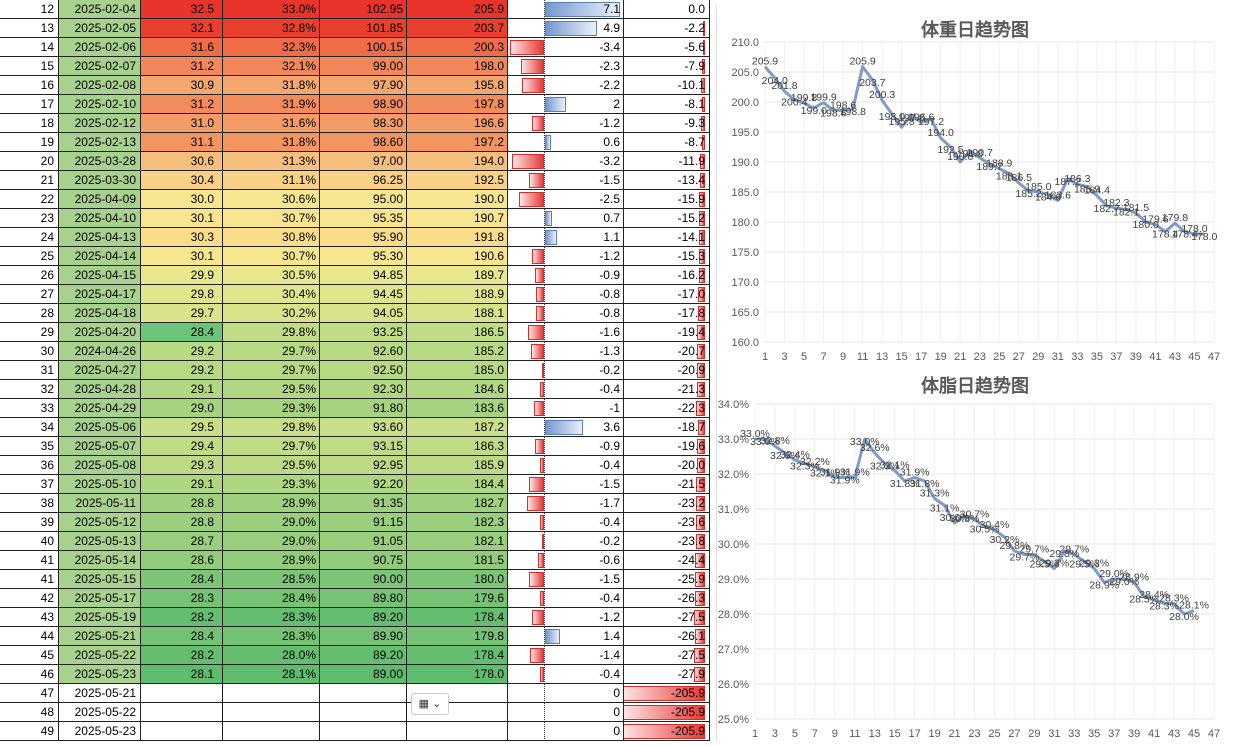  I want to click on daily-change-cell: -3.4, so click(584, 47).